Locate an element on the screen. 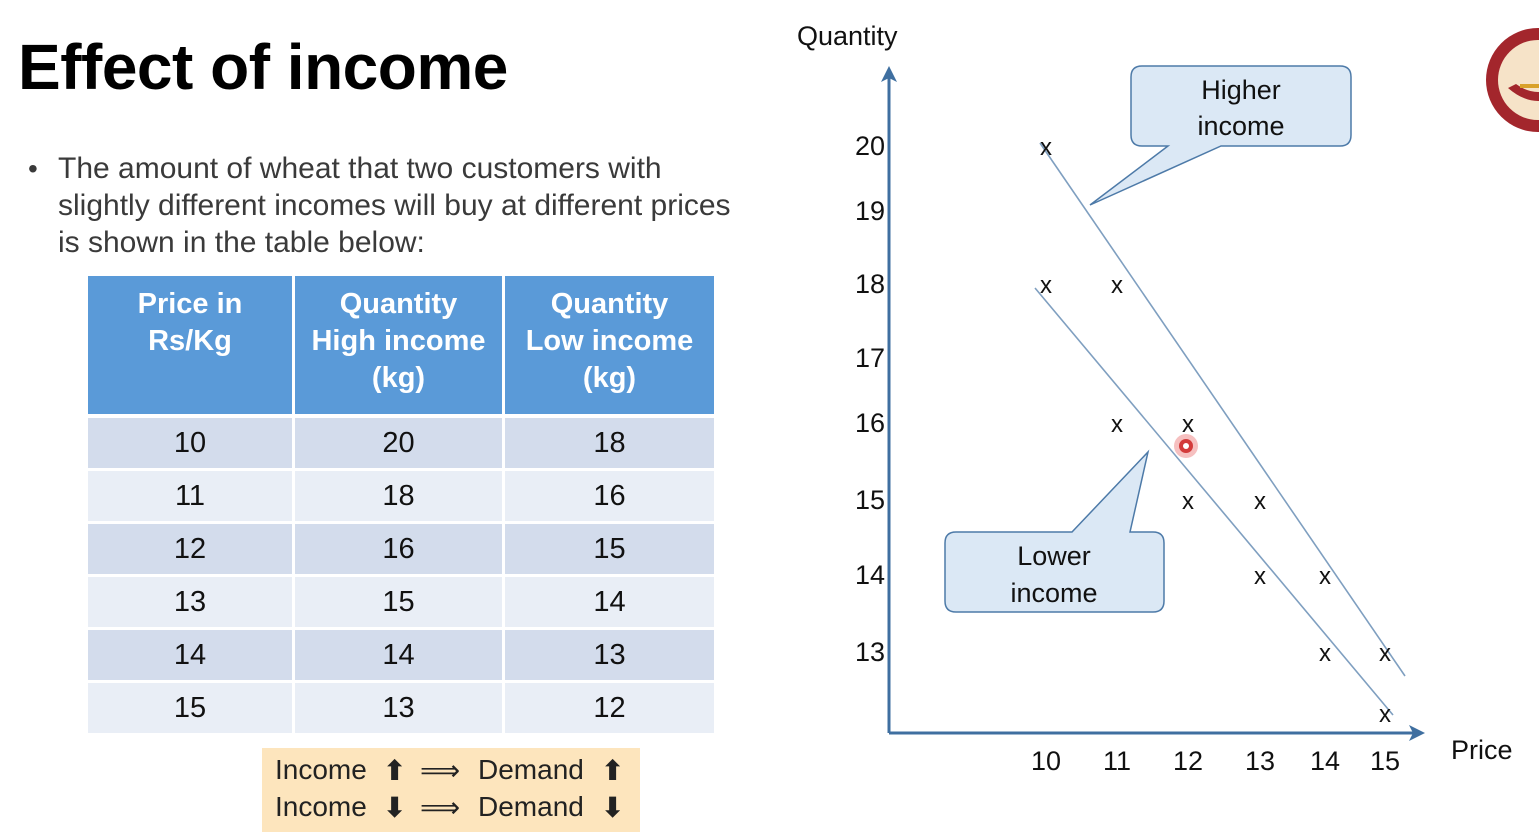 This screenshot has height=832, width=1539. cell-low-income: 18 is located at coordinates (609, 444).